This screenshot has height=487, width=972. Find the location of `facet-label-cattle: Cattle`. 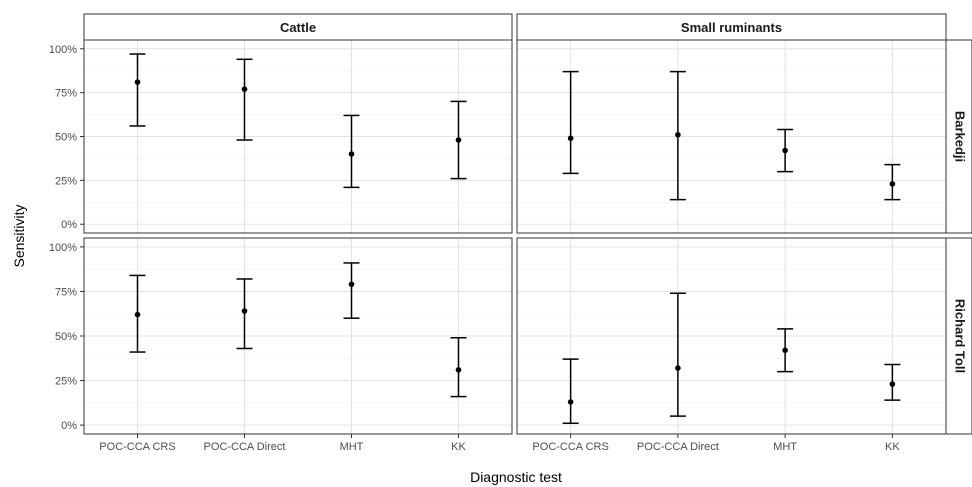

facet-label-cattle: Cattle is located at coordinates (298, 27).